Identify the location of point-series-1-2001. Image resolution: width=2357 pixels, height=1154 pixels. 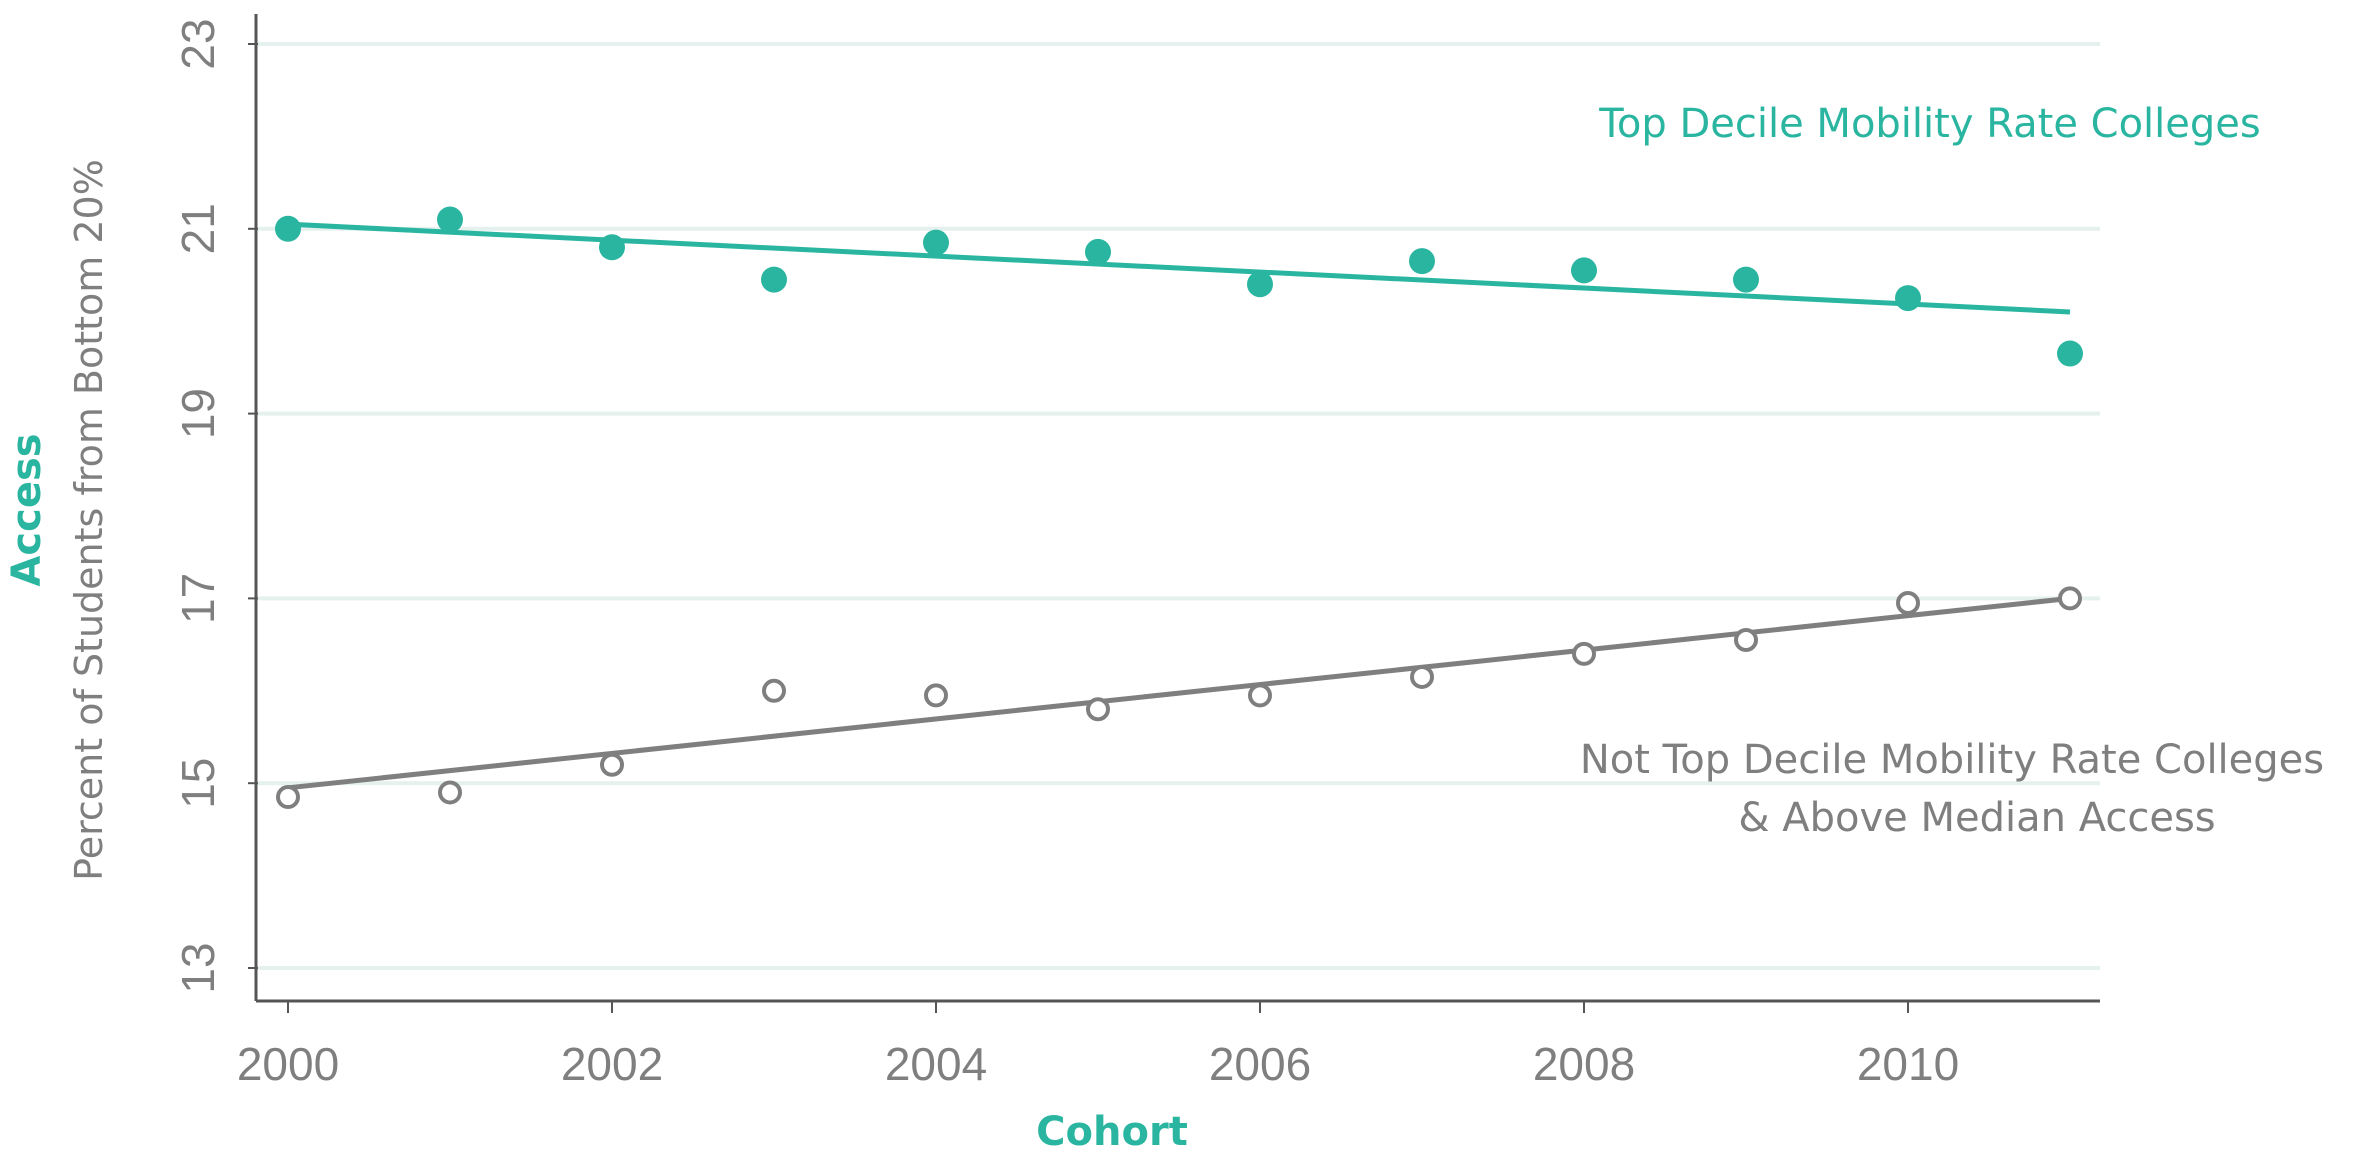
(450, 792).